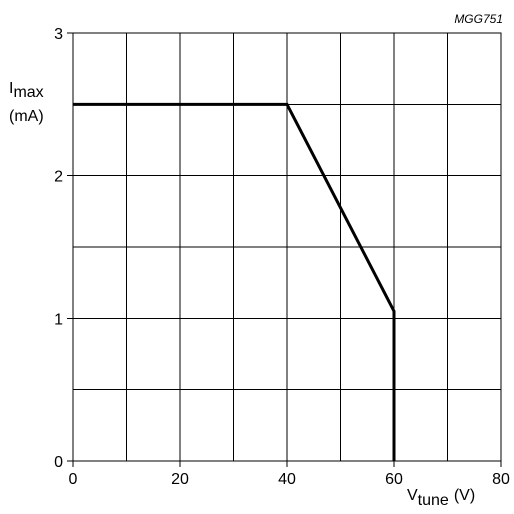 The width and height of the screenshot is (514, 514). I want to click on y-tick-label: 1, so click(58, 319).